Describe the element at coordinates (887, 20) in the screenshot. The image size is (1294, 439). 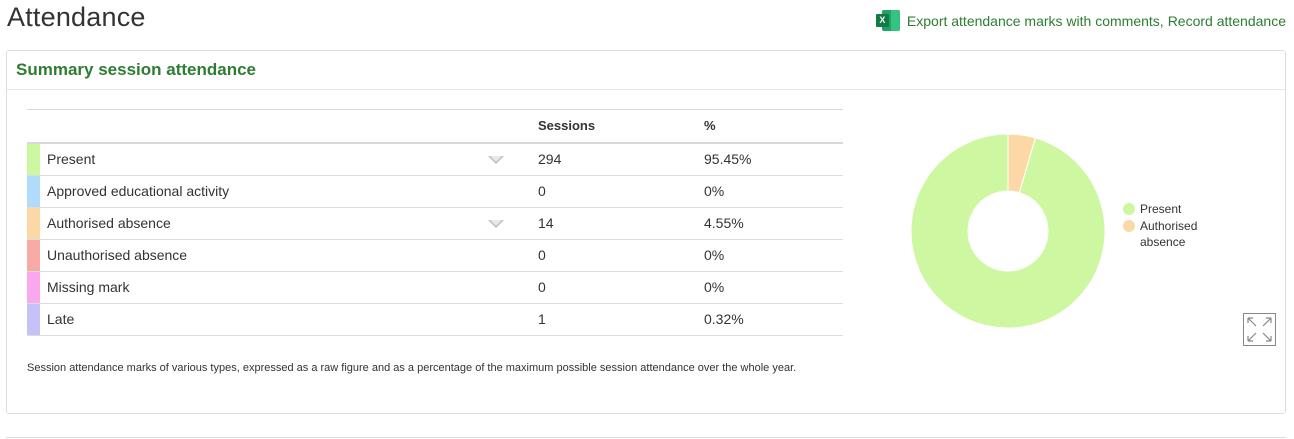
I see `excel-icon: X` at that location.